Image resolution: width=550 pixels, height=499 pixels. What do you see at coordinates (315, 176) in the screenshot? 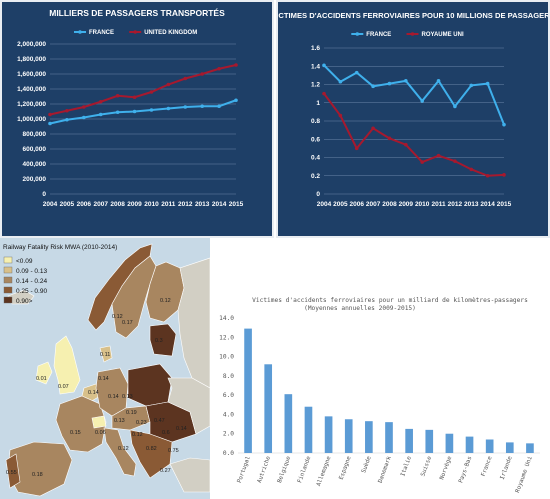
I see `y-tick-label: 0.2` at bounding box center [315, 176].